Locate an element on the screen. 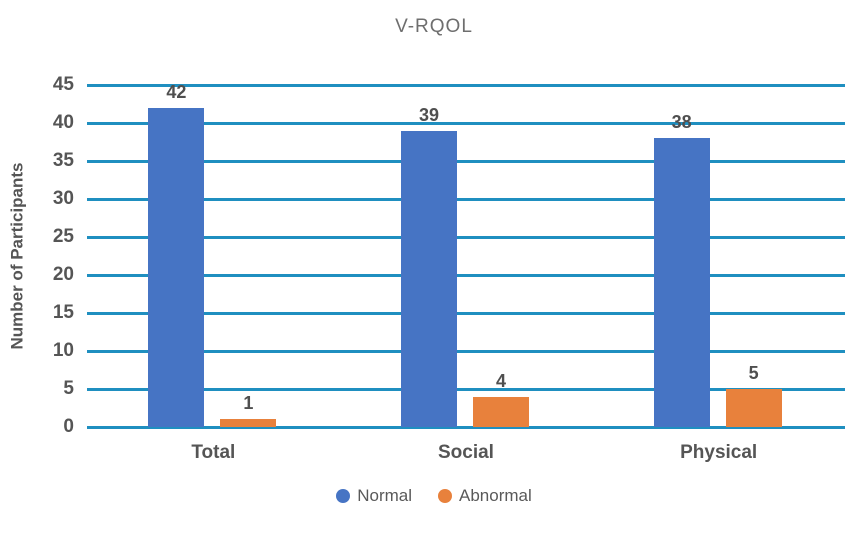 This screenshot has height=535, width=868. legend-marker-normal-icon is located at coordinates (343, 496).